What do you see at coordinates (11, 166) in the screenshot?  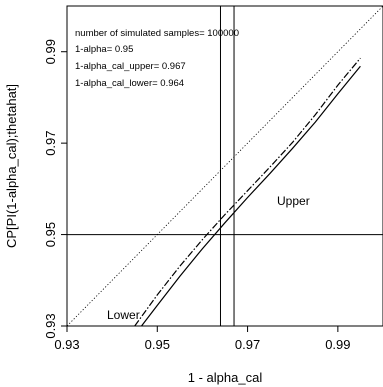 I see `y-axis-label: CP[PI(1-alpha_cal);thetahat]` at bounding box center [11, 166].